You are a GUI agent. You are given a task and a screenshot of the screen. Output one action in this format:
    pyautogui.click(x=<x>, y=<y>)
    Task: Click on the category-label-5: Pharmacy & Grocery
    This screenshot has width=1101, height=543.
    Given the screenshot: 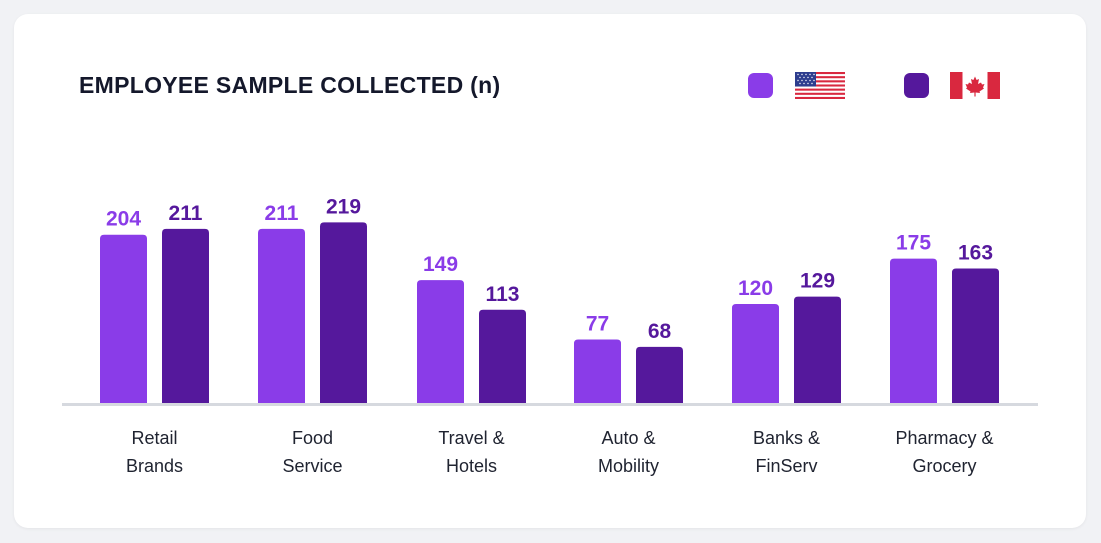 What is the action you would take?
    pyautogui.click(x=944, y=452)
    